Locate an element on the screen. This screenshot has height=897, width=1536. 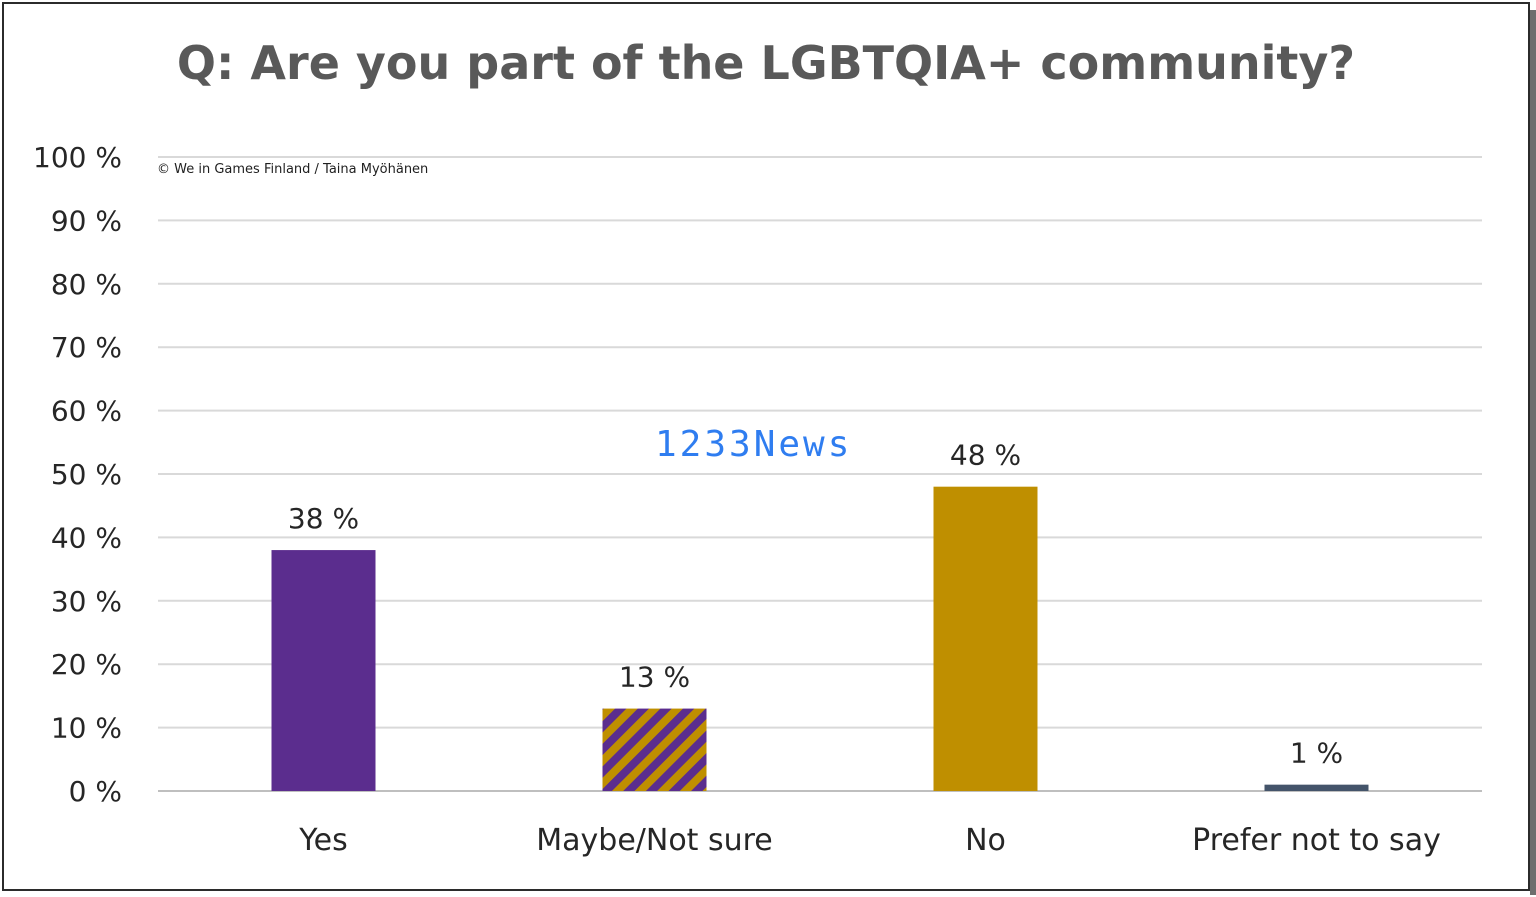
bar-yes is located at coordinates (323, 670).